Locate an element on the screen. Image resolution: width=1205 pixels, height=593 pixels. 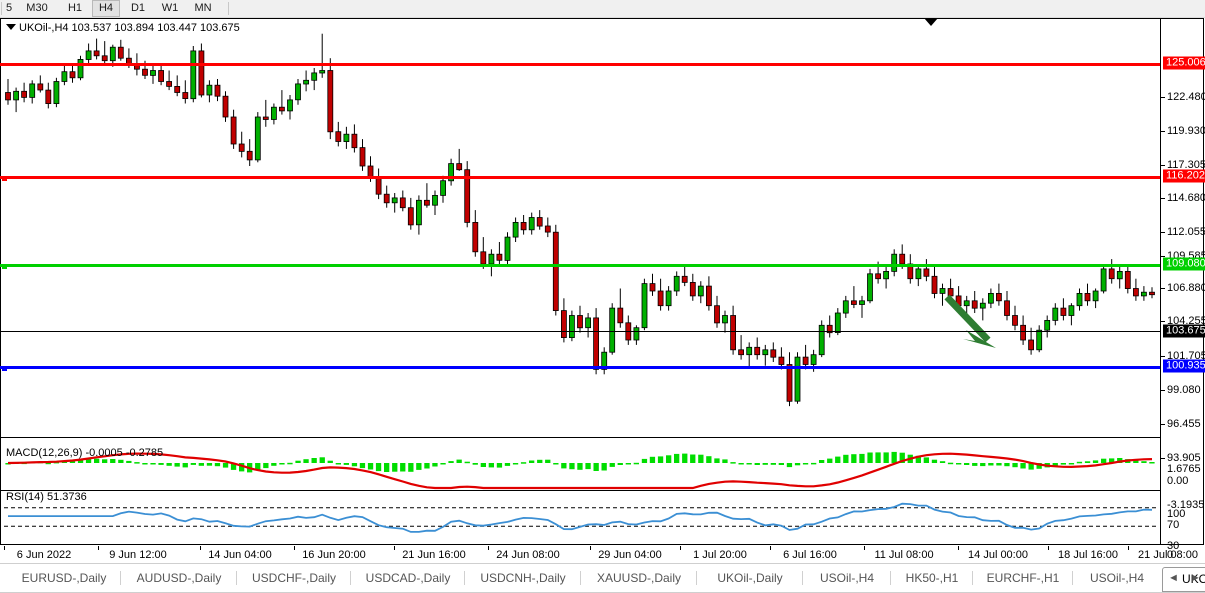
macd-series is located at coordinates (580, 470).